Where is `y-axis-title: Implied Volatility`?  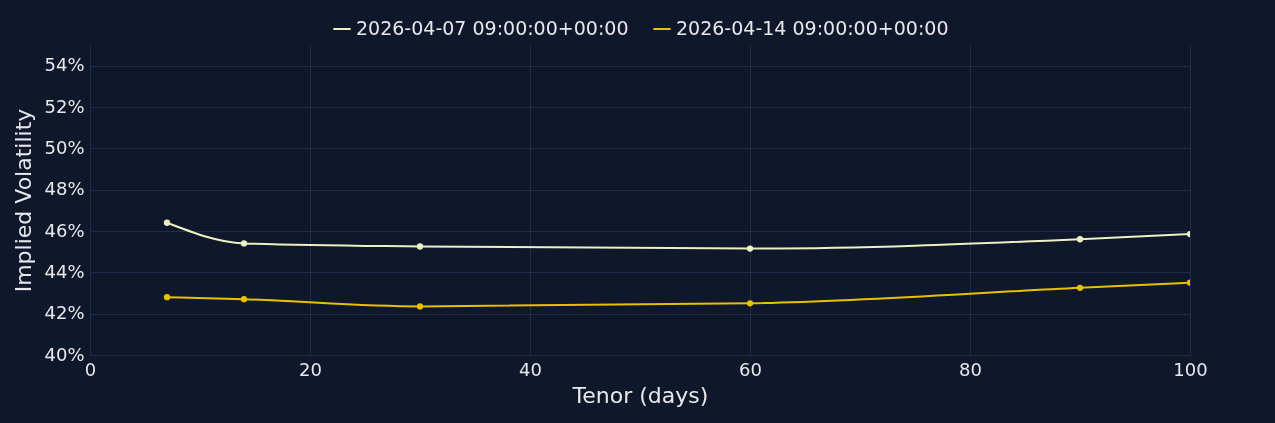
y-axis-title: Implied Volatility is located at coordinates (24, 200).